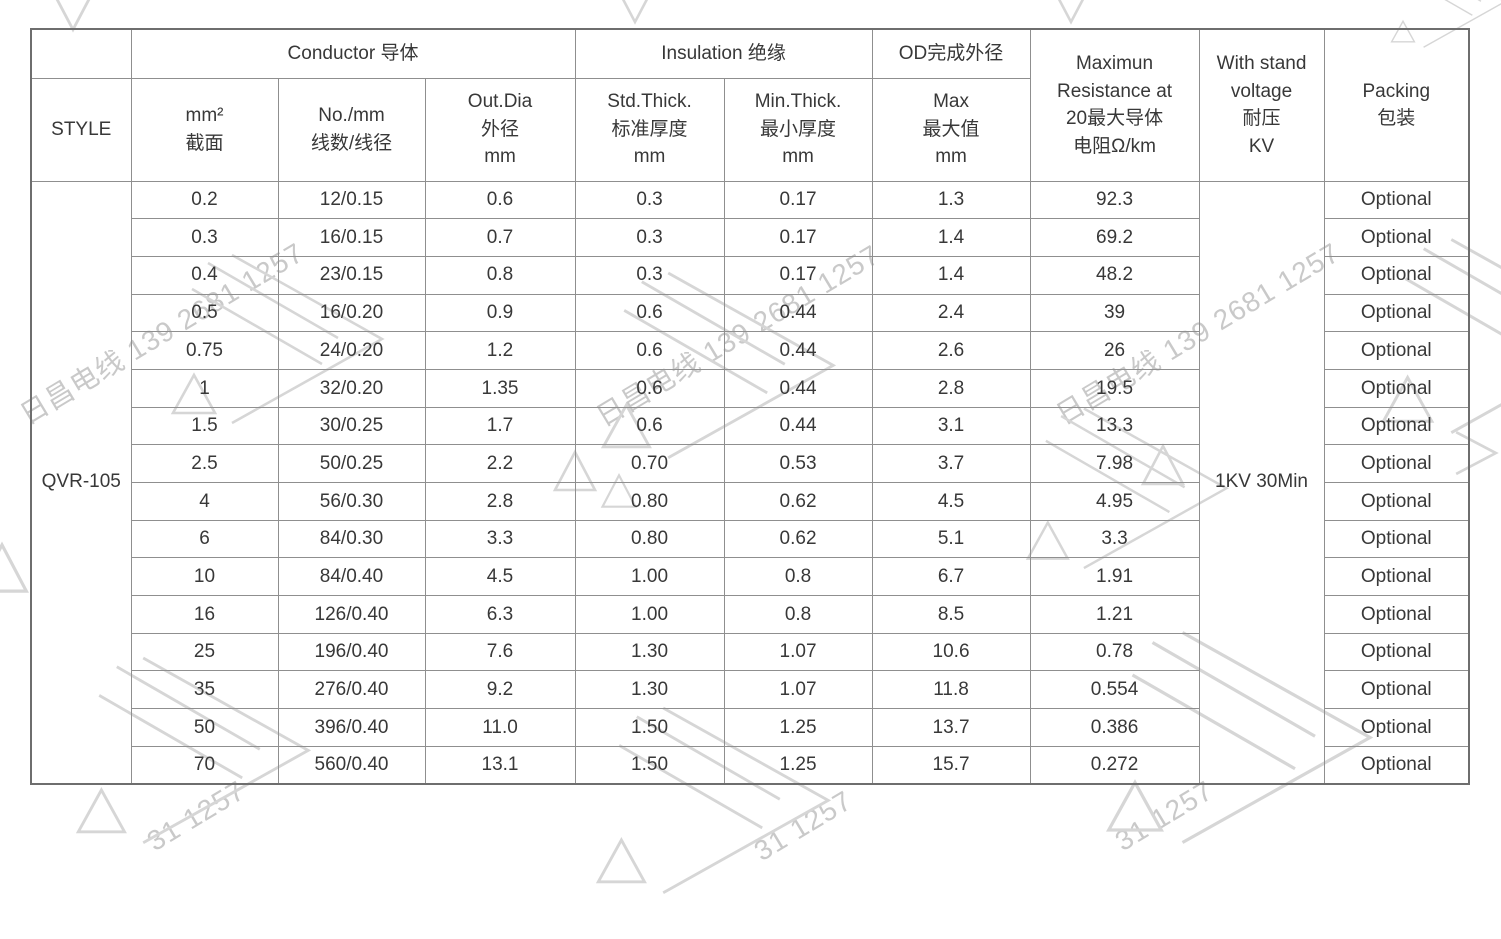 Image resolution: width=1501 pixels, height=939 pixels. What do you see at coordinates (1114, 652) in the screenshot?
I see `cell-resistance: 0.78` at bounding box center [1114, 652].